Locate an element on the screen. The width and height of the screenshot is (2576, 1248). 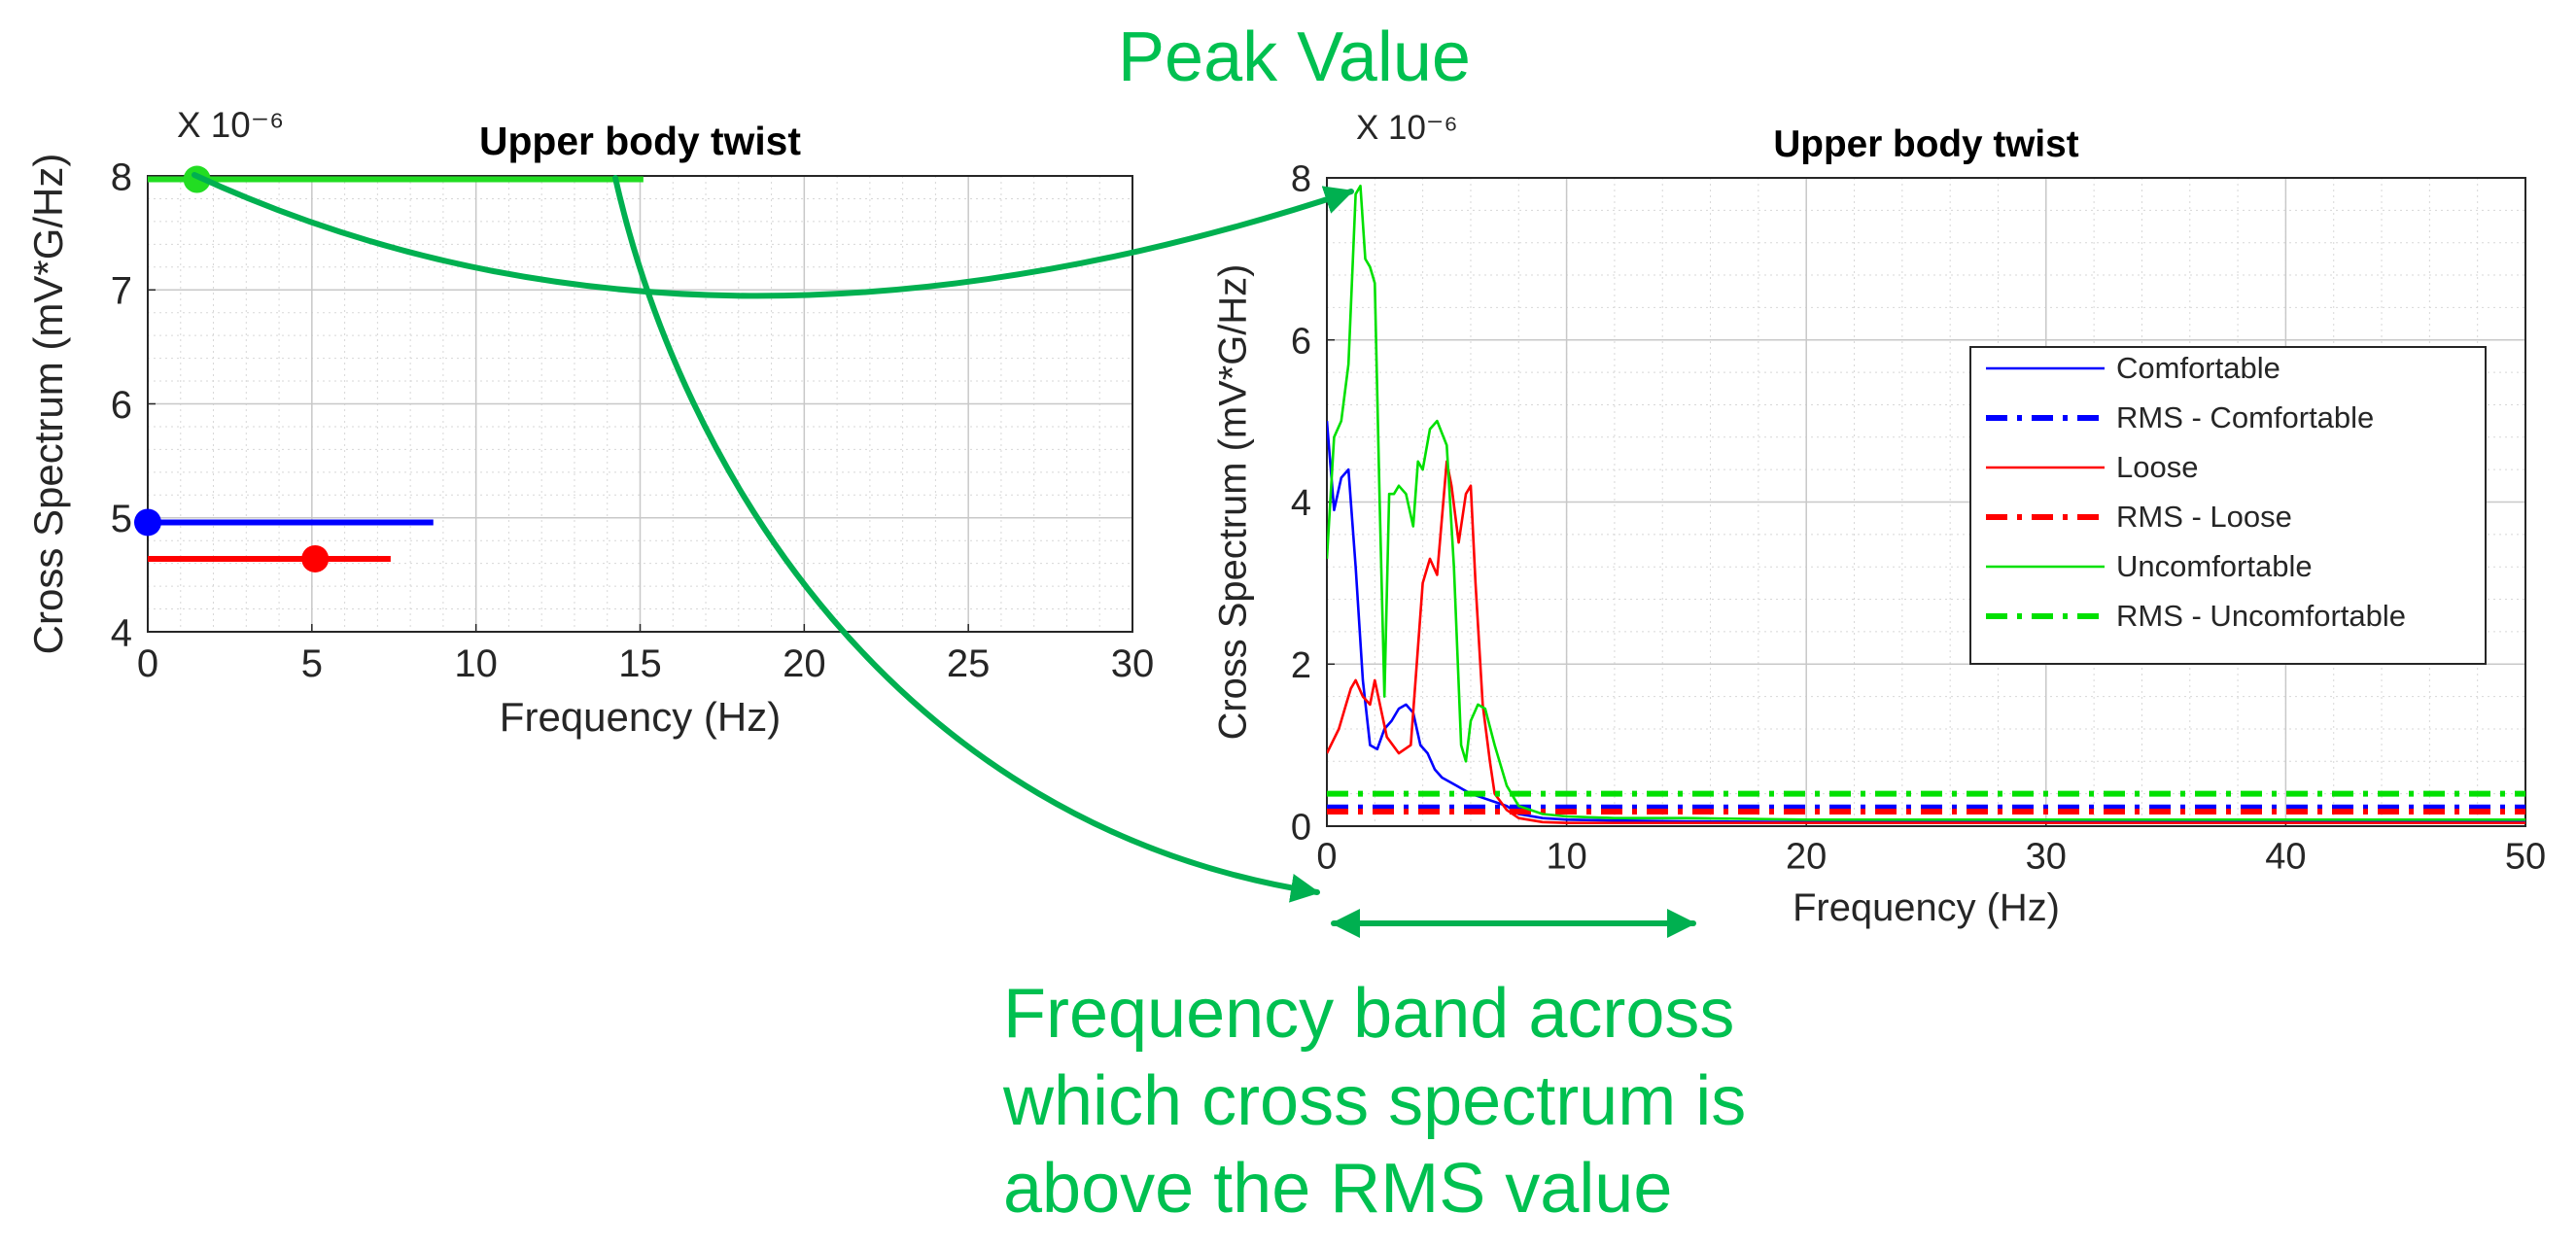
left-x-tick-label: 30 is located at coordinates (1133, 663).